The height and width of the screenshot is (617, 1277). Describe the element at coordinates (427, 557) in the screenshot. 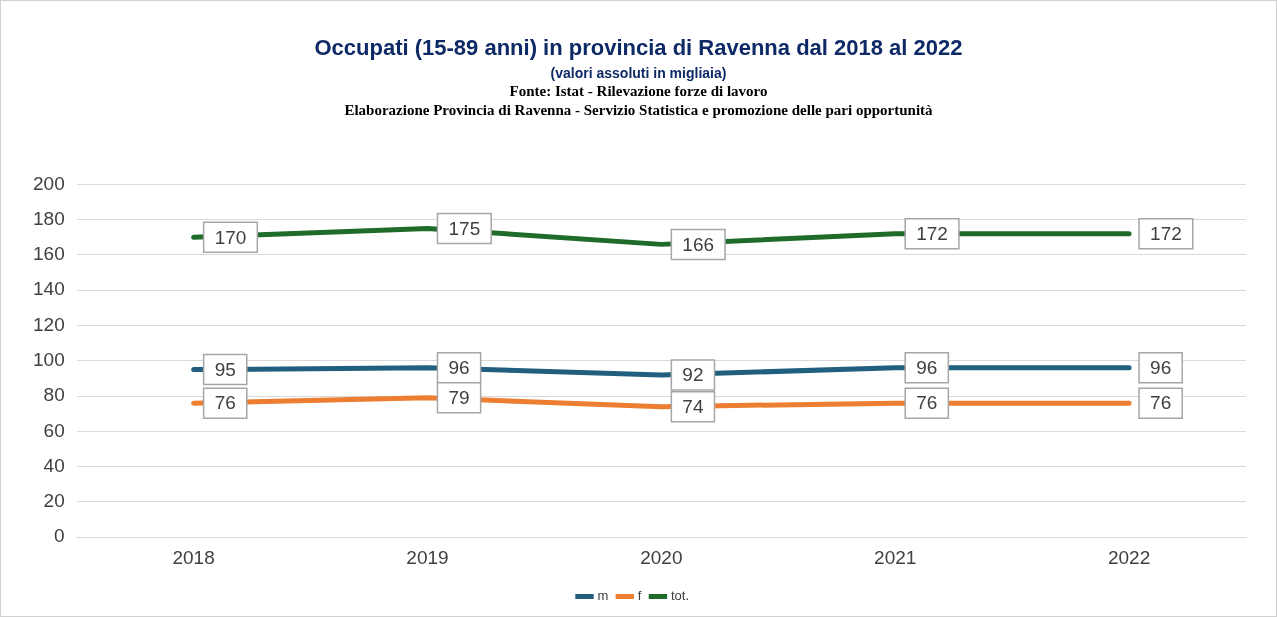

I see `x-tick-label: 2019` at that location.